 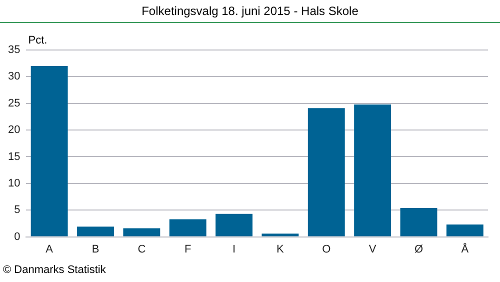 I want to click on x-tick-label: K, so click(x=280, y=249).